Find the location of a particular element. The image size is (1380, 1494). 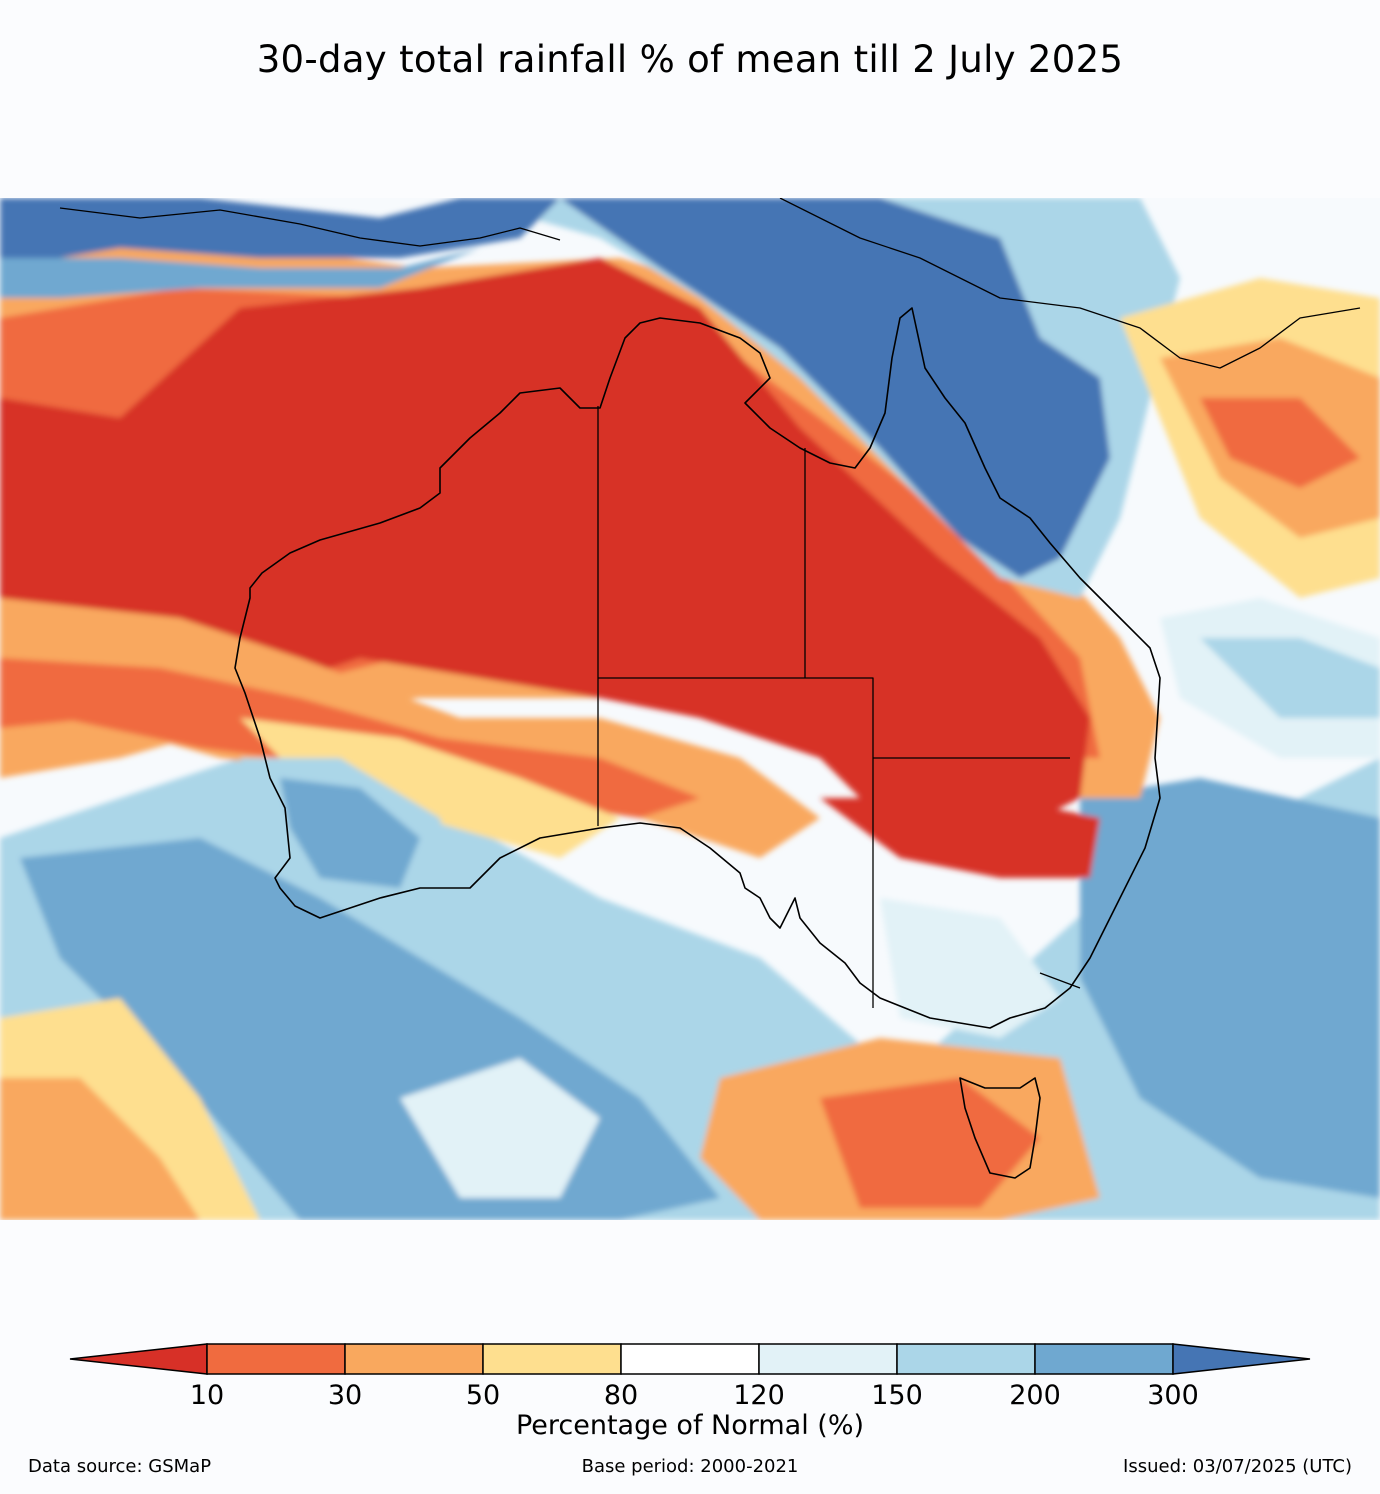

tasmania-coastline is located at coordinates (1000, 1128).